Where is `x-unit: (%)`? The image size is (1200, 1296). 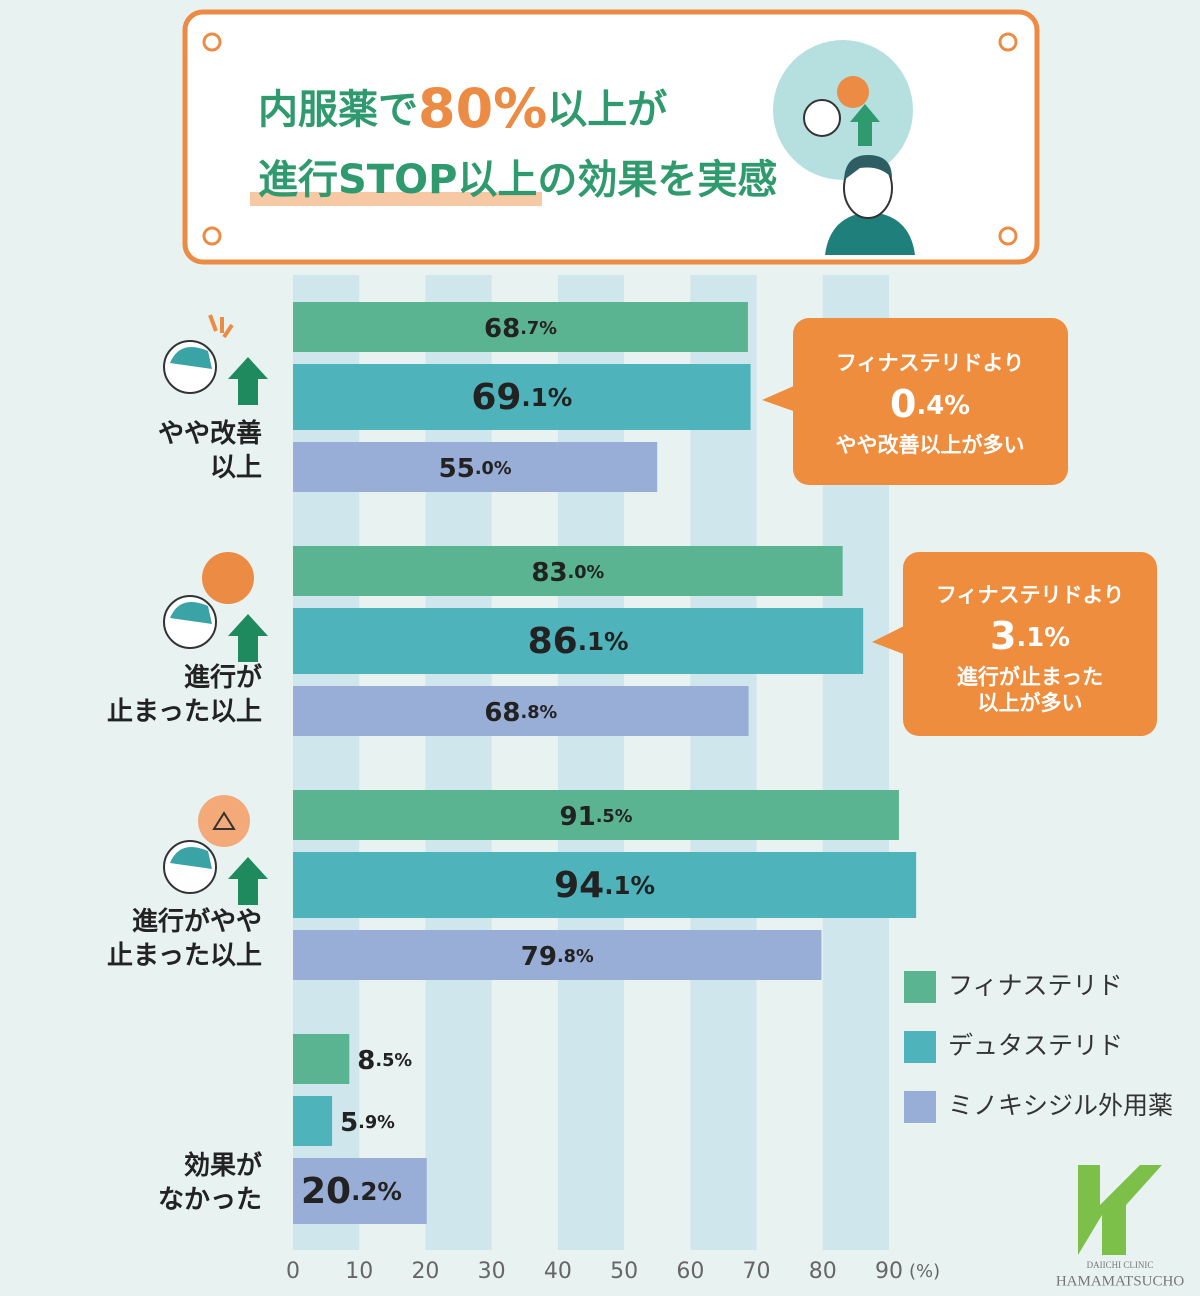 x-unit: (%) is located at coordinates (924, 1271).